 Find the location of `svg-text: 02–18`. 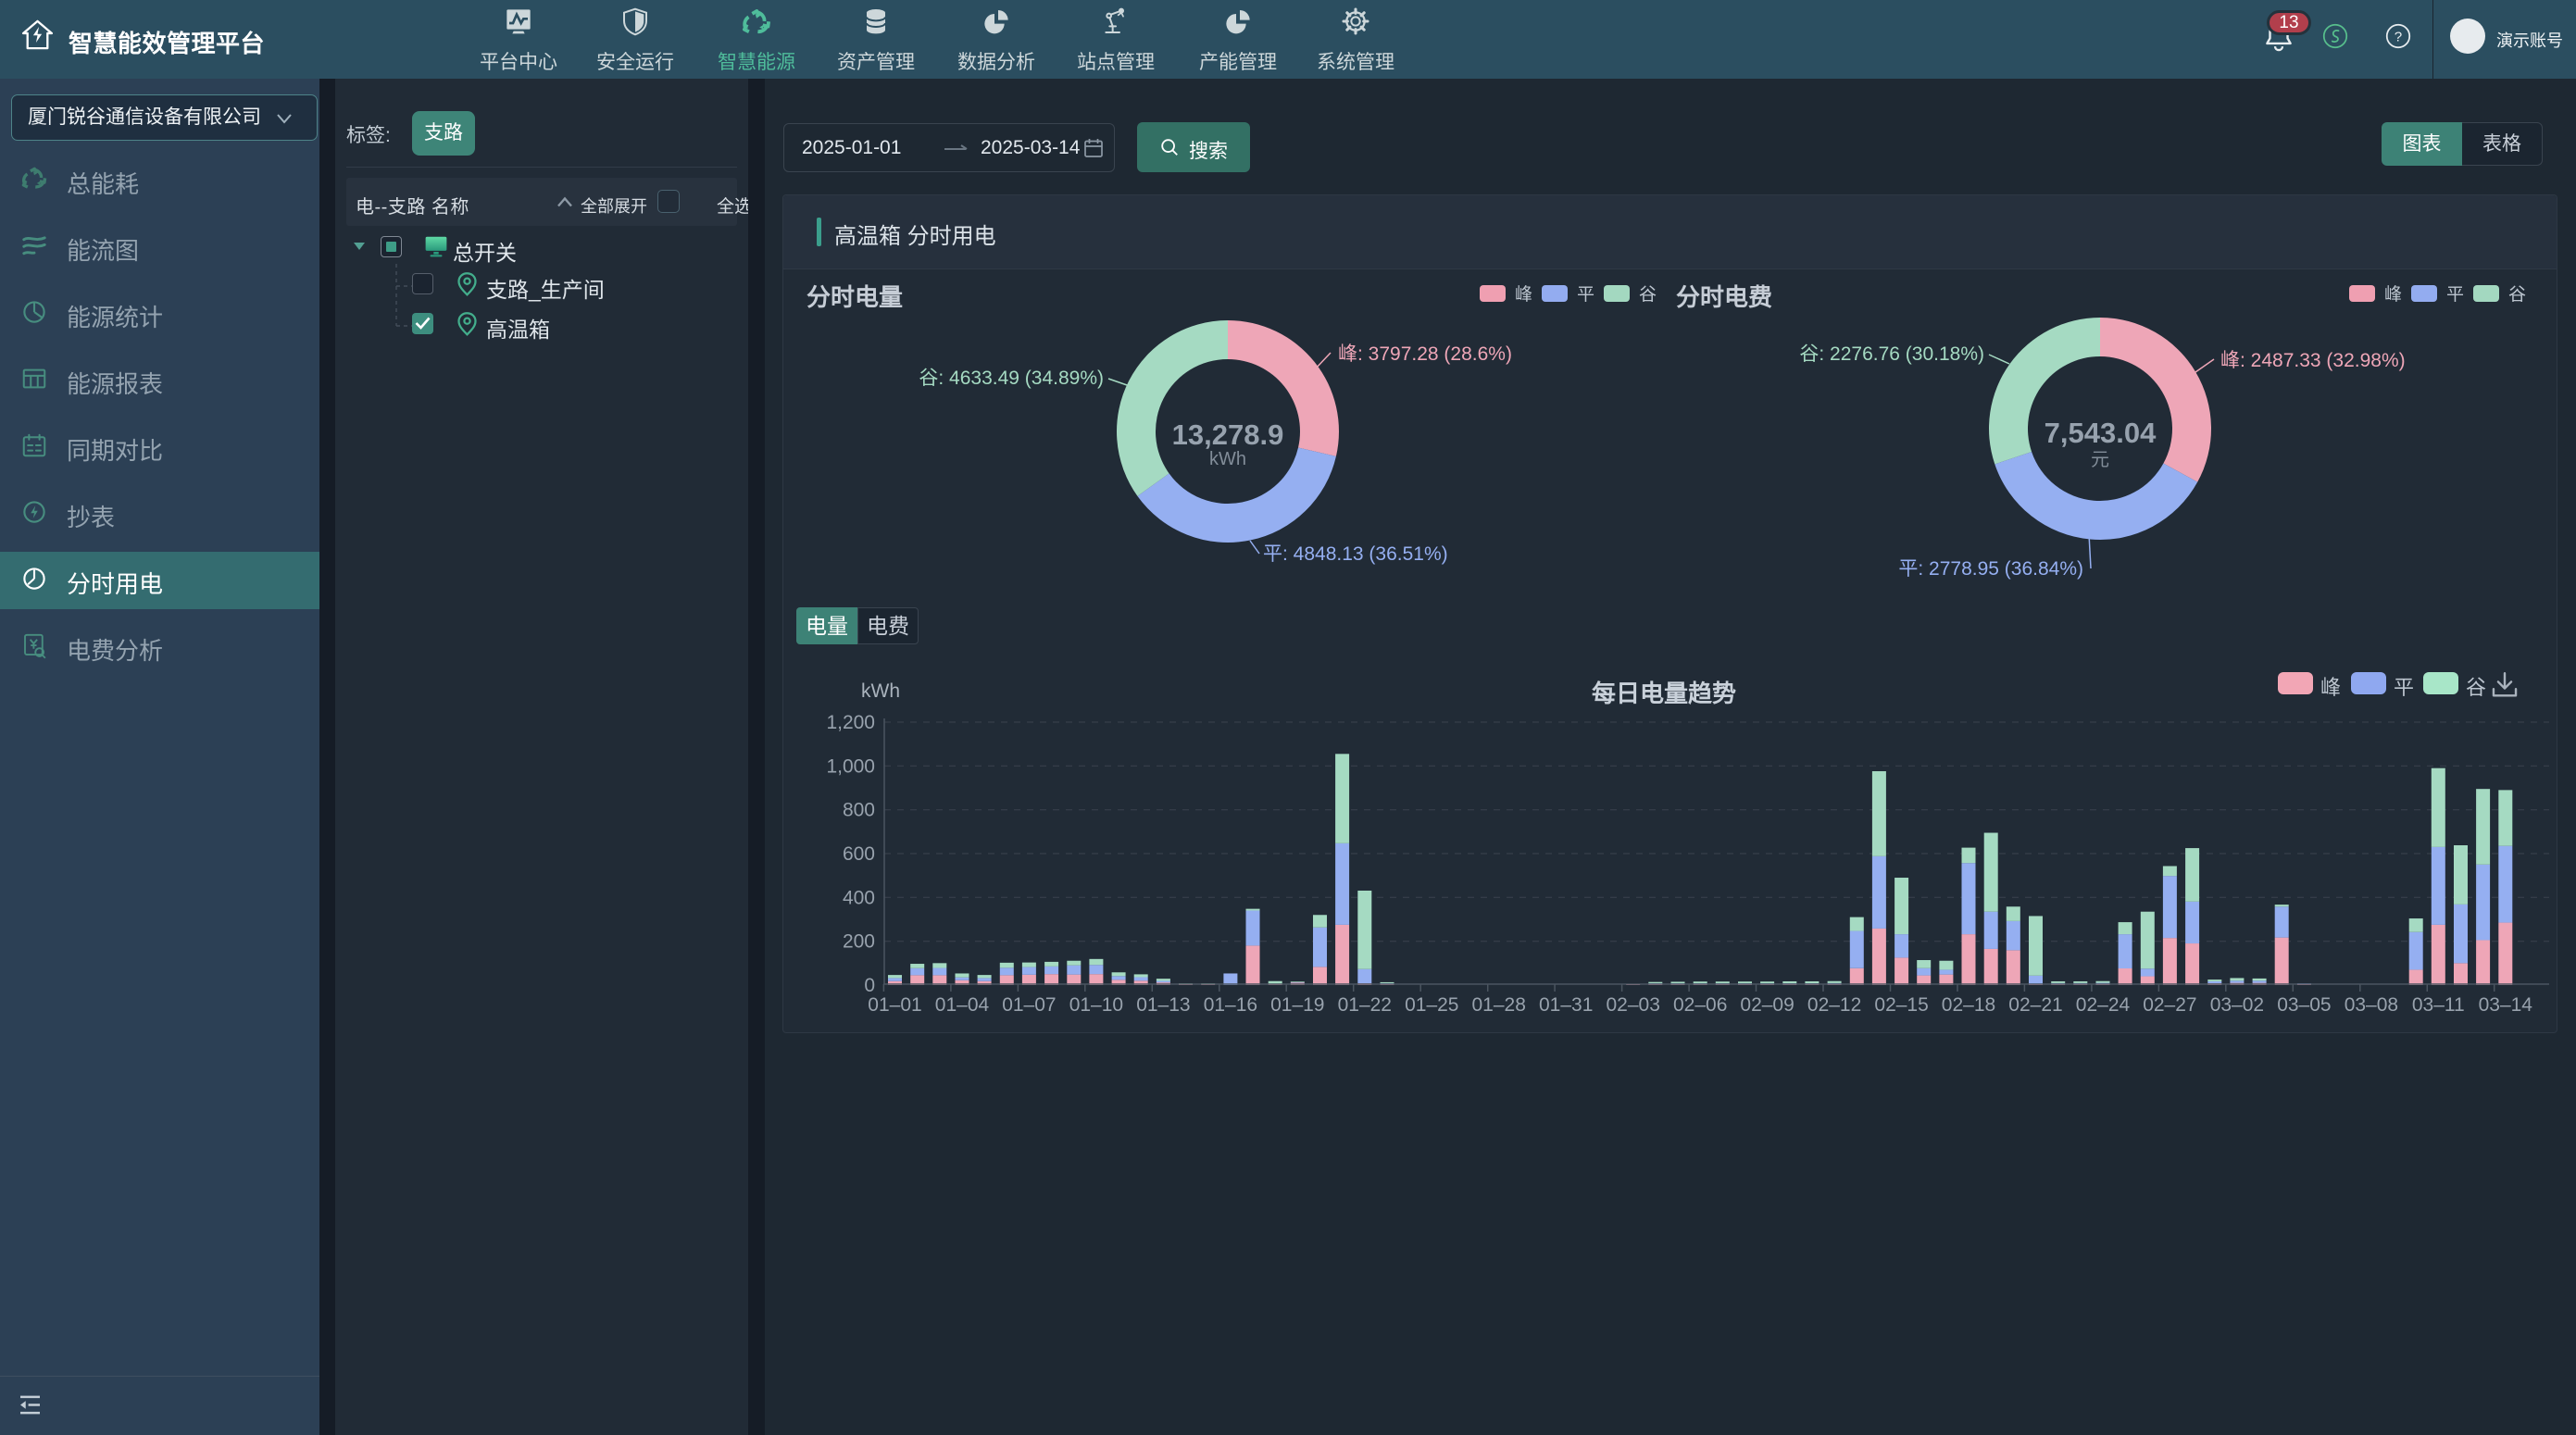

svg-text: 02–18 is located at coordinates (1968, 1005).